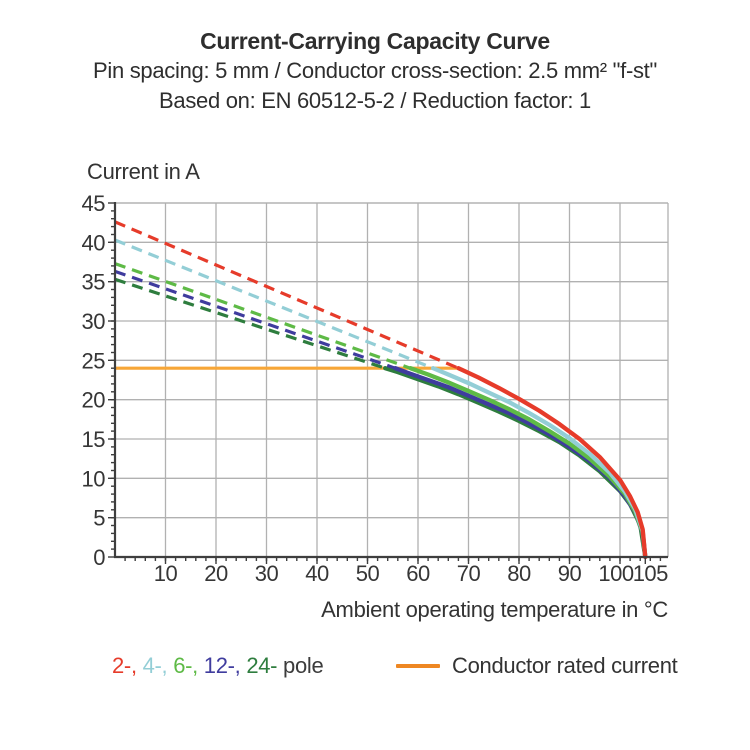 Image resolution: width=750 pixels, height=750 pixels. I want to click on pole-legend-item: 12-,, so click(225, 665).